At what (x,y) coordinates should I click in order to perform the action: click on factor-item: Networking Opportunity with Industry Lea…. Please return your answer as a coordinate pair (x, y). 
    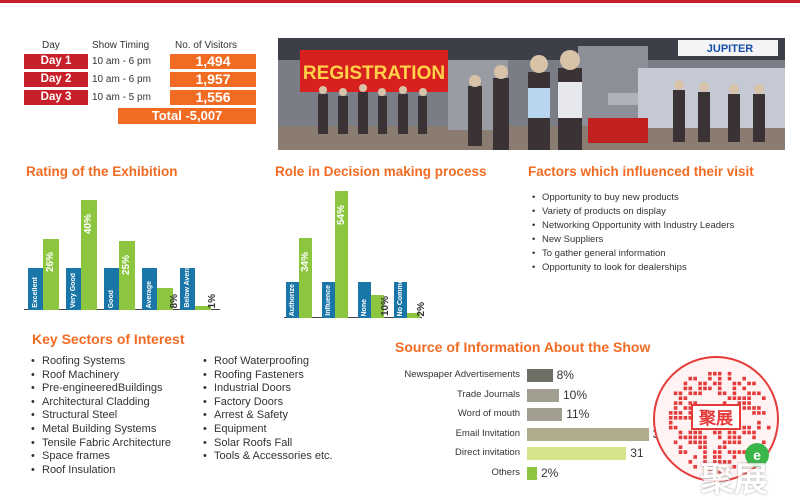
    Looking at the image, I should click on (660, 226).